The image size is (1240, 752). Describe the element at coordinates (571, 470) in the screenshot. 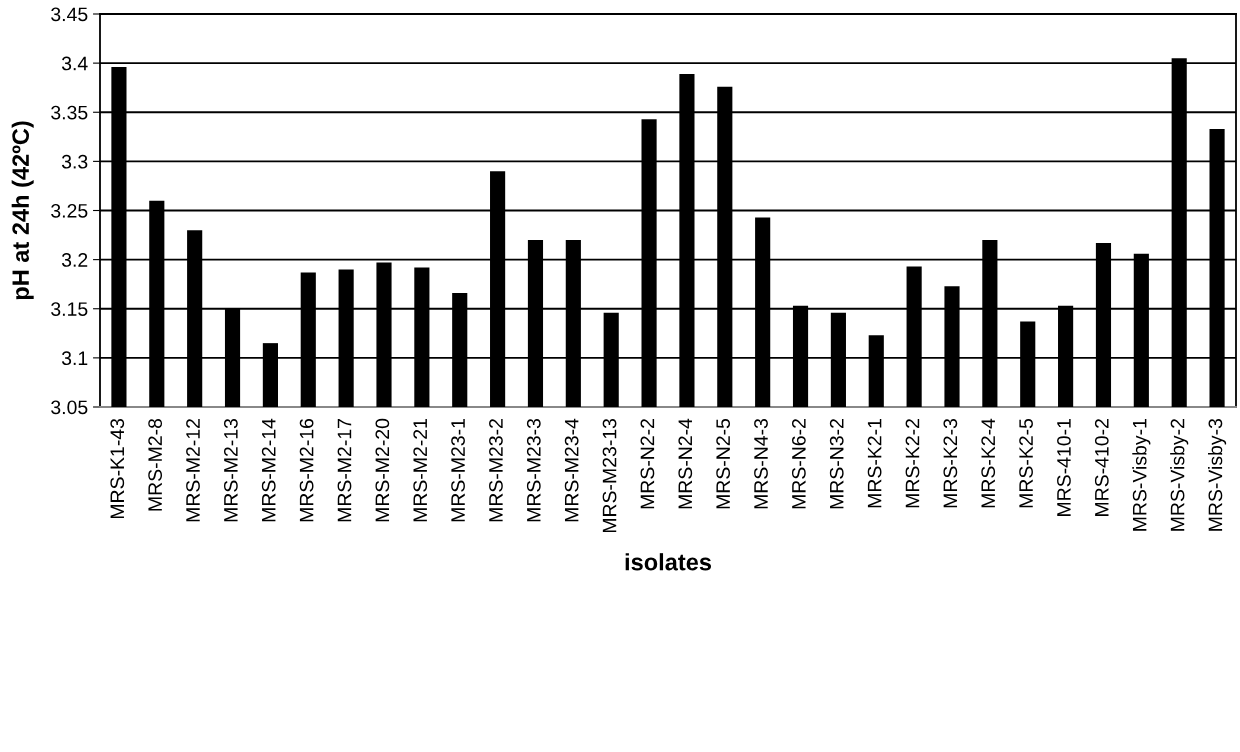

I see `x-tick-label: MRS-M23-4` at that location.